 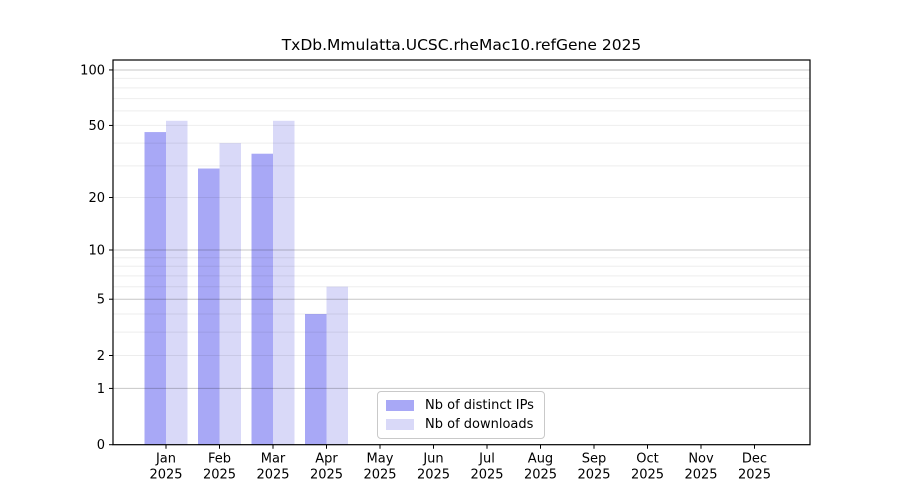 I want to click on legend-item: Nb of distinct IPs, so click(x=461, y=405).